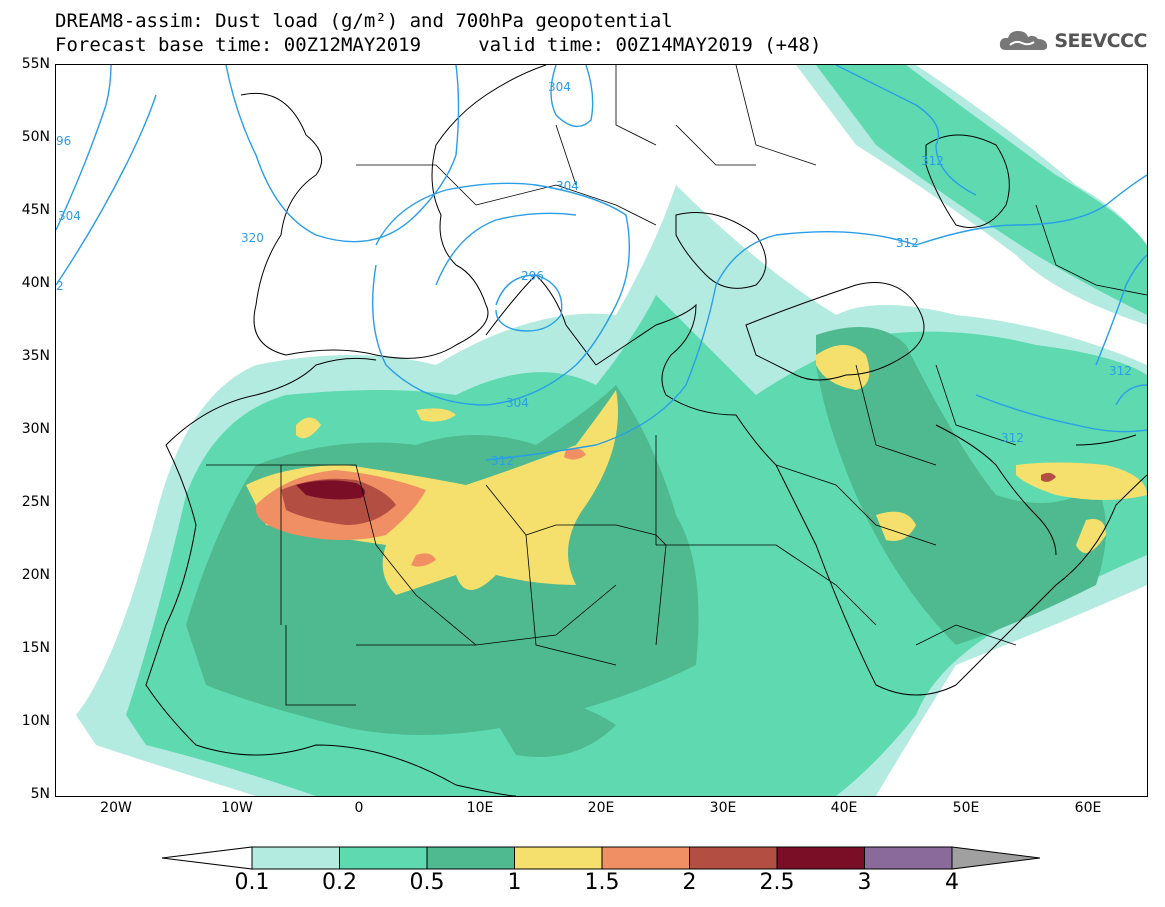  What do you see at coordinates (35, 648) in the screenshot?
I see `lat-label: 15N` at bounding box center [35, 648].